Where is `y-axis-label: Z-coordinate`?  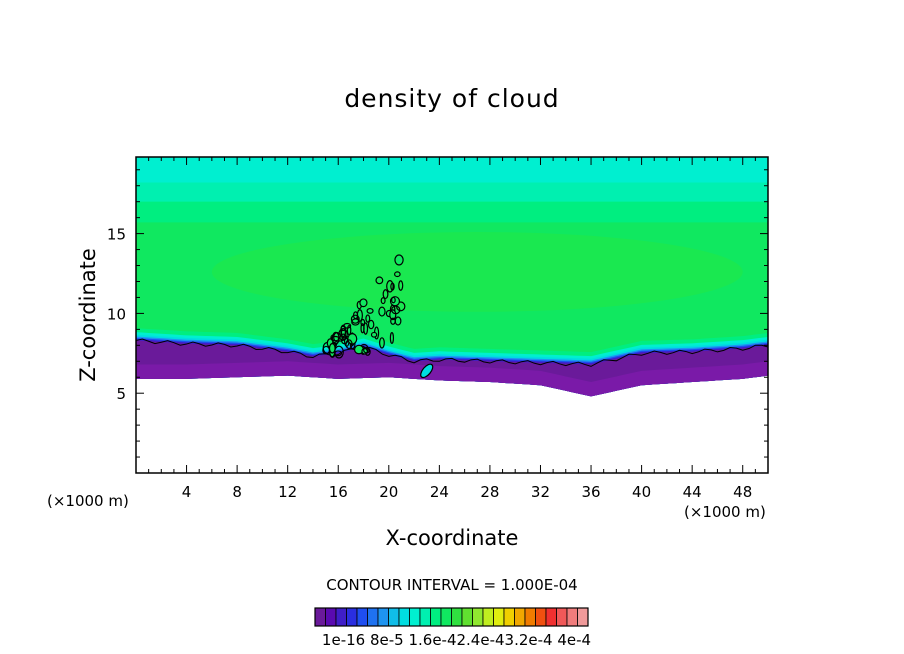
y-axis-label: Z-coordinate is located at coordinates (88, 315).